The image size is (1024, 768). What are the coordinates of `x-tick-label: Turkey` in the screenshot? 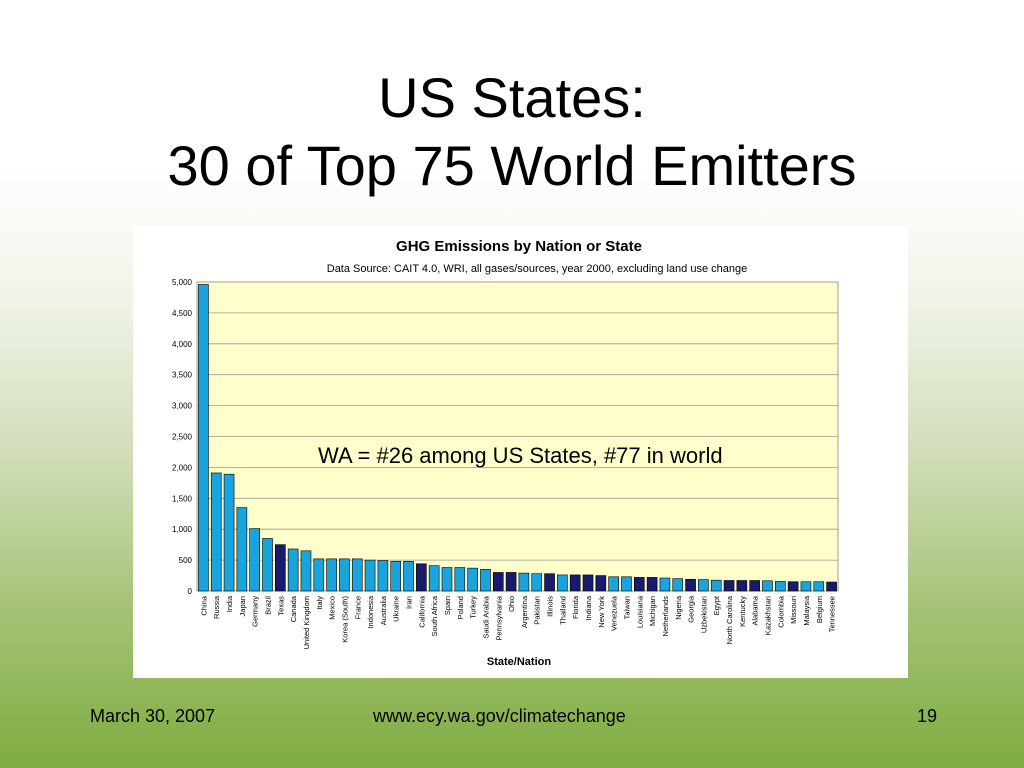 It's located at (473, 607).